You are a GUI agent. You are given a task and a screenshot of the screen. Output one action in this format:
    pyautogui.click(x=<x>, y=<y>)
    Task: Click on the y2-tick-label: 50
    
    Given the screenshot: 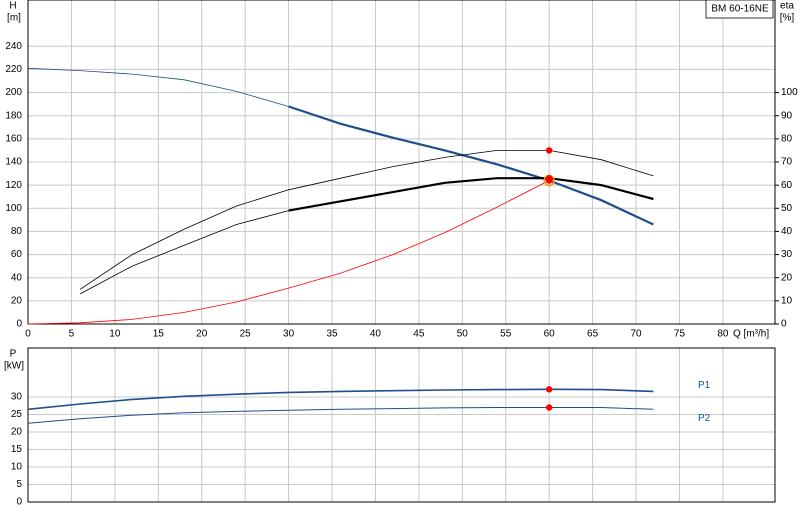 What is the action you would take?
    pyautogui.click(x=787, y=208)
    